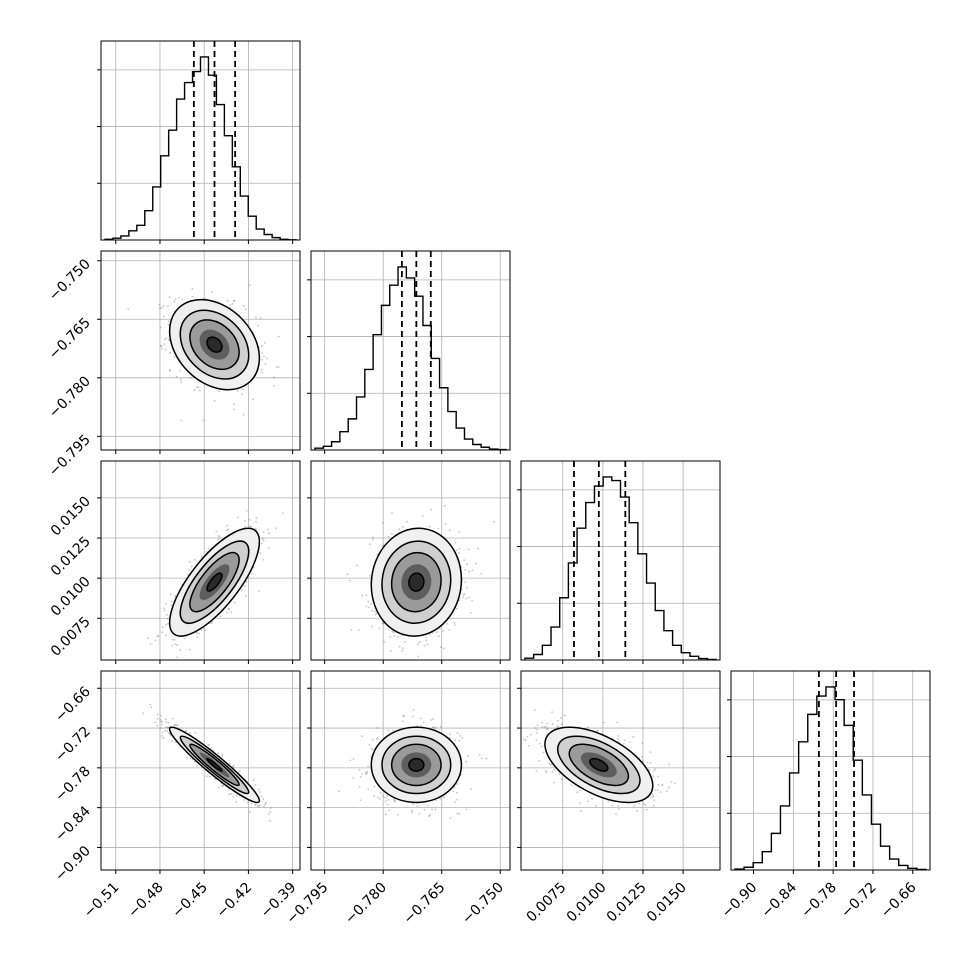 The width and height of the screenshot is (970, 970). I want to click on y-tick-label: −0.90, so click(73, 864).